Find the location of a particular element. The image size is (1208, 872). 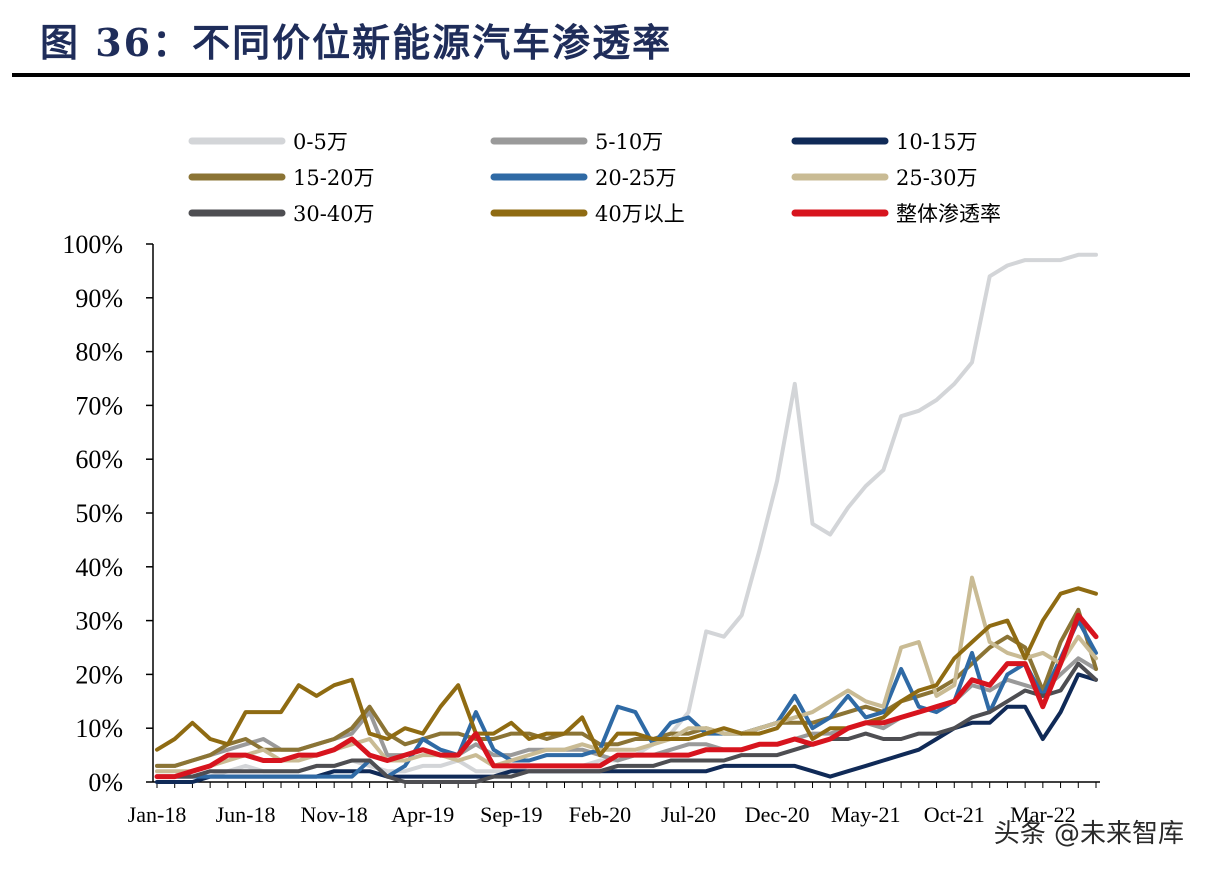

legend-label-6: 30-40万 is located at coordinates (334, 214).